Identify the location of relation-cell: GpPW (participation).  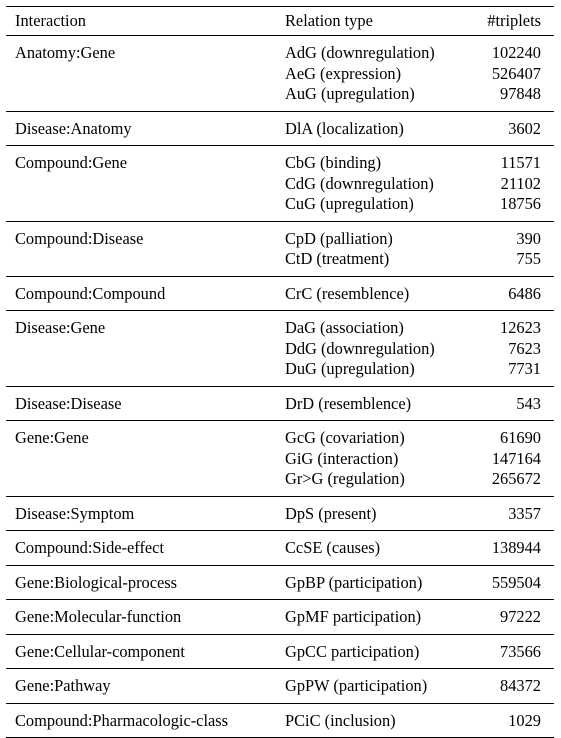
(356, 686).